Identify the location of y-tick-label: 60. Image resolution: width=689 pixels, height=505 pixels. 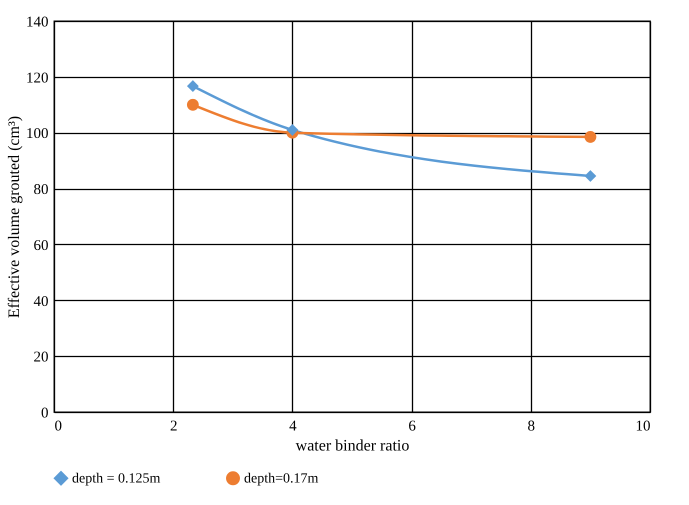
(41, 246).